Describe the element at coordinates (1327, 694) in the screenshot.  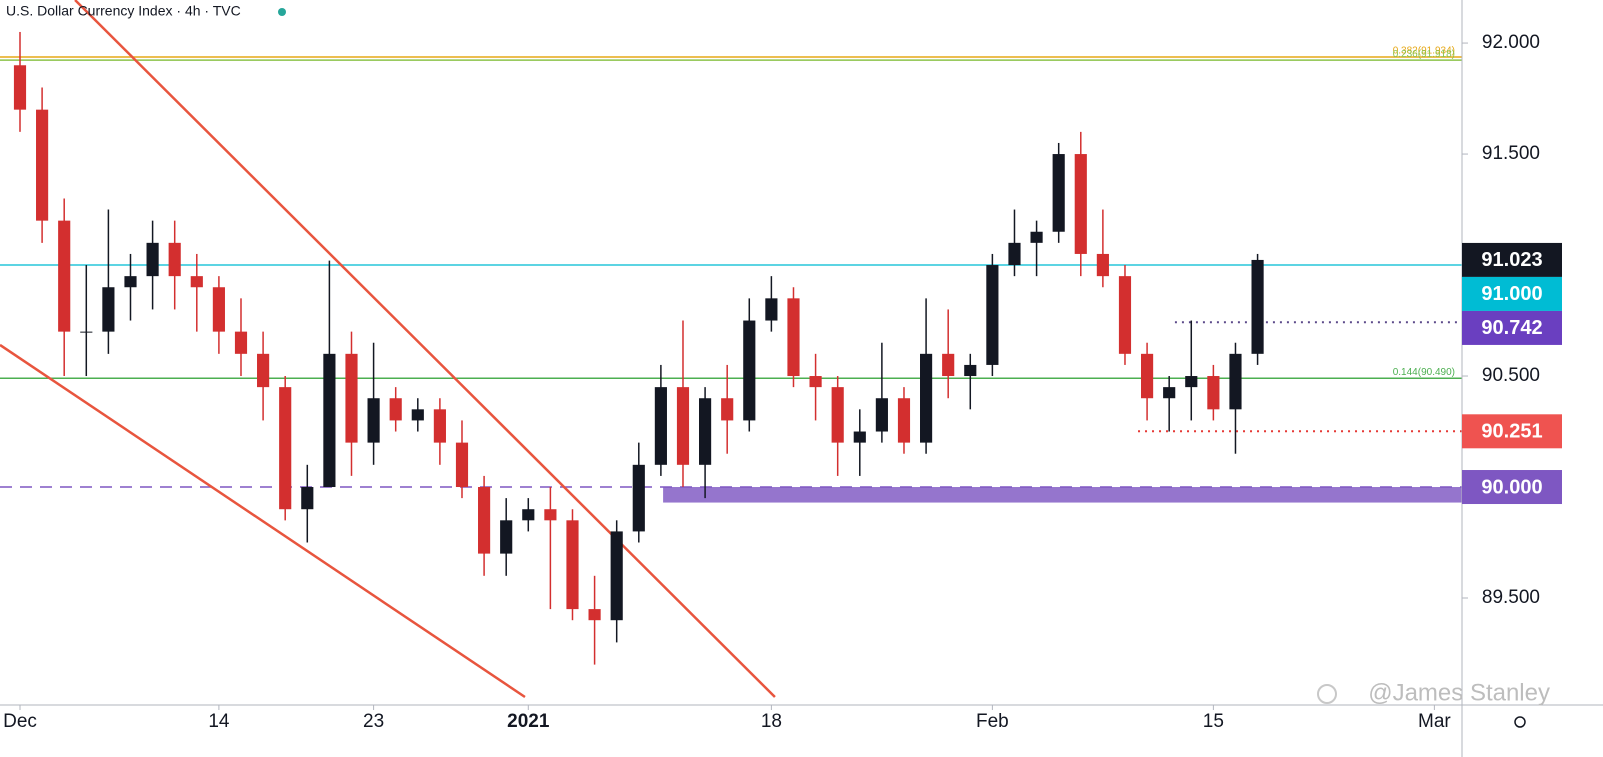
I see `watermark-logo` at that location.